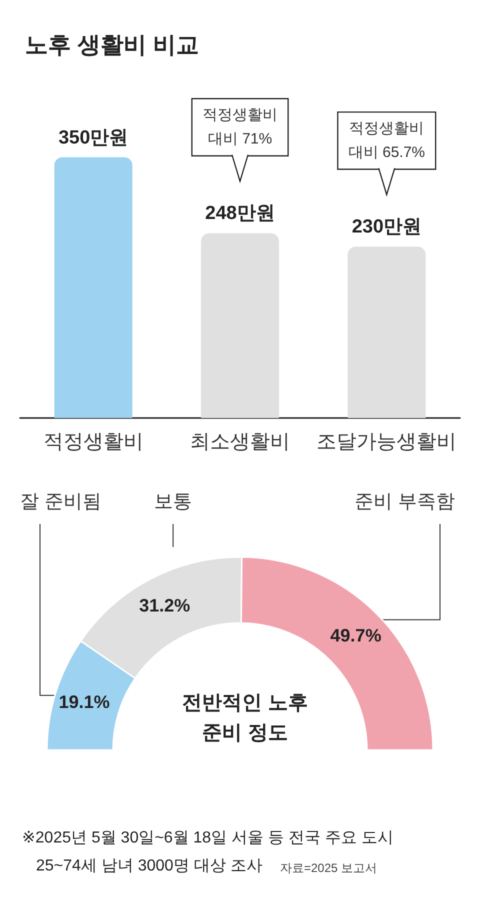 The width and height of the screenshot is (480, 900). Describe the element at coordinates (245, 718) in the screenshot. I see `text: 전반적인 노후 준비 정도` at that location.